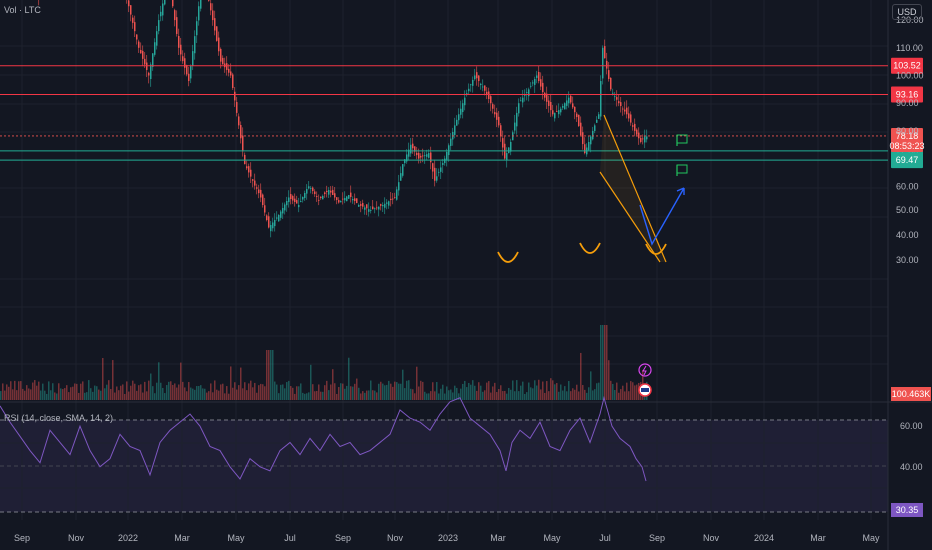 The height and width of the screenshot is (550, 932). Describe the element at coordinates (764, 538) in the screenshot. I see `time-tick-14: 2024` at that location.